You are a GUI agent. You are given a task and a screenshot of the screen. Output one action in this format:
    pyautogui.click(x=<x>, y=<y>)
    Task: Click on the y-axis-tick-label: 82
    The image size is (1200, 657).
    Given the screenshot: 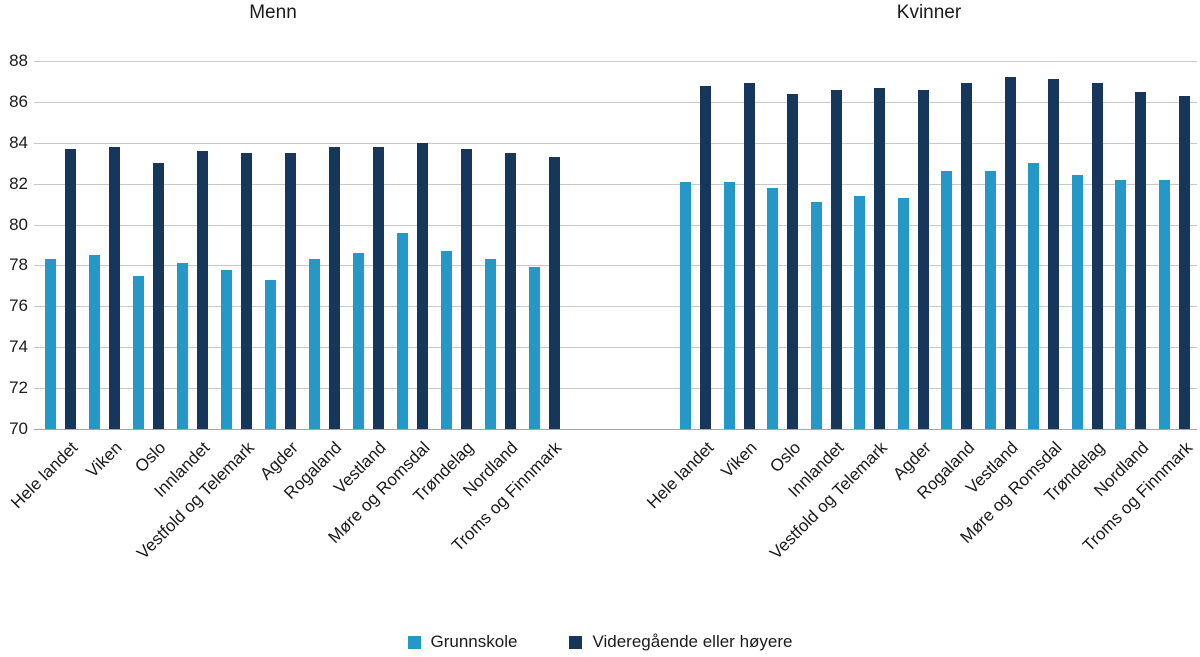 What is the action you would take?
    pyautogui.click(x=18, y=183)
    